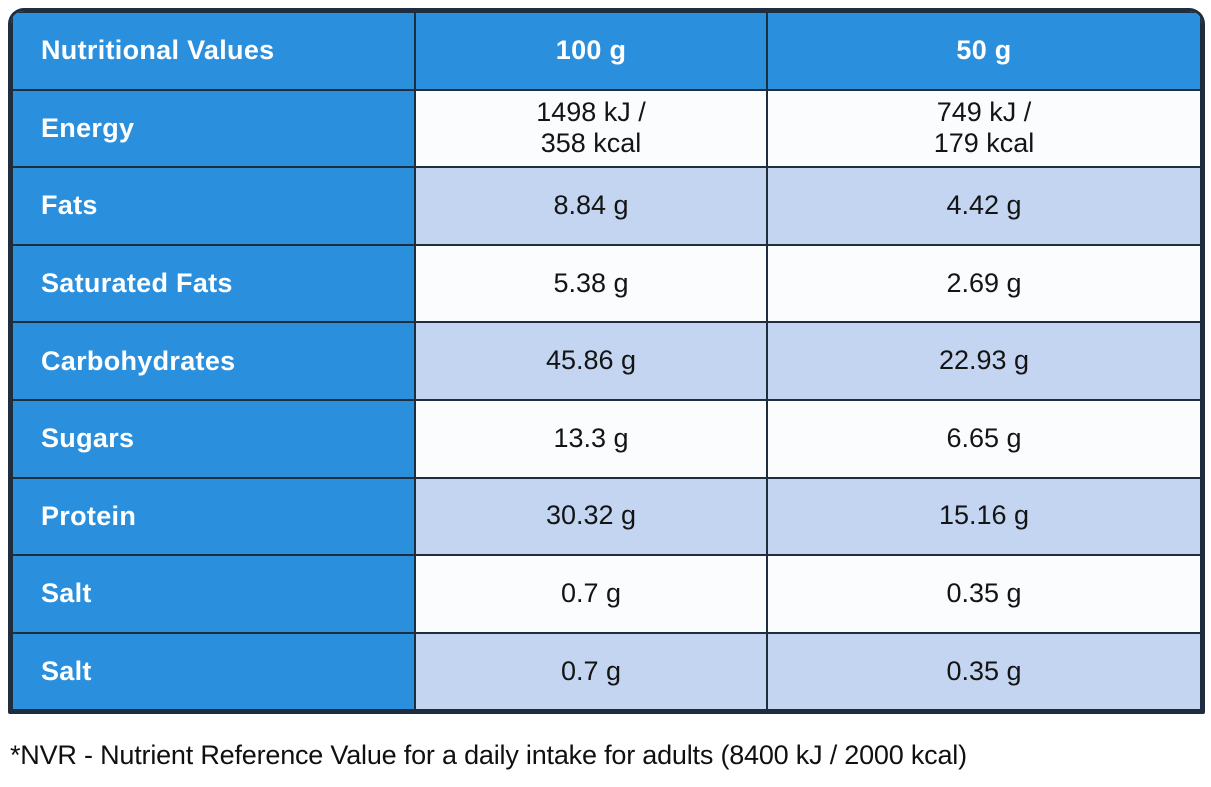 This screenshot has height=787, width=1211. Describe the element at coordinates (984, 361) in the screenshot. I see `value-50g-cell: 22.93 g` at that location.